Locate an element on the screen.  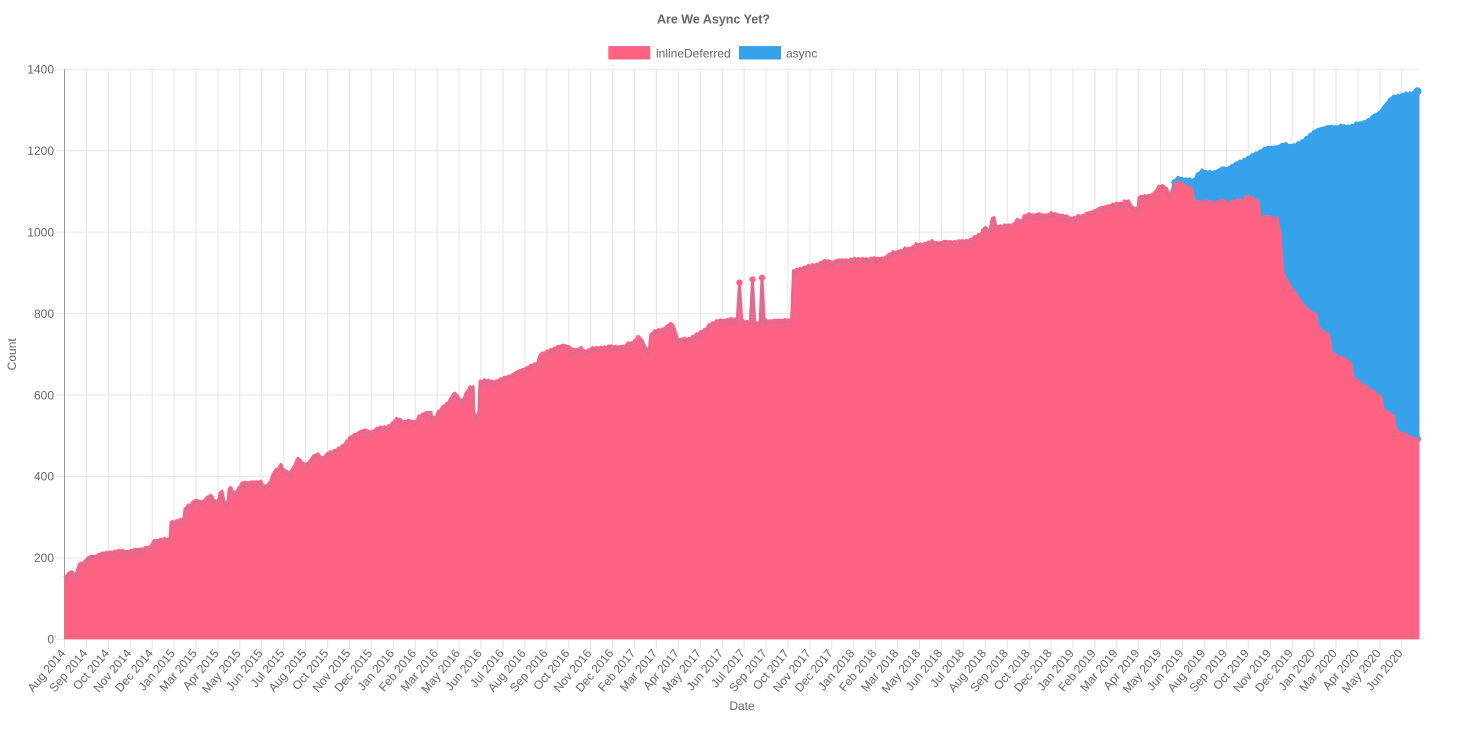
svg-text: async is located at coordinates (801, 54).